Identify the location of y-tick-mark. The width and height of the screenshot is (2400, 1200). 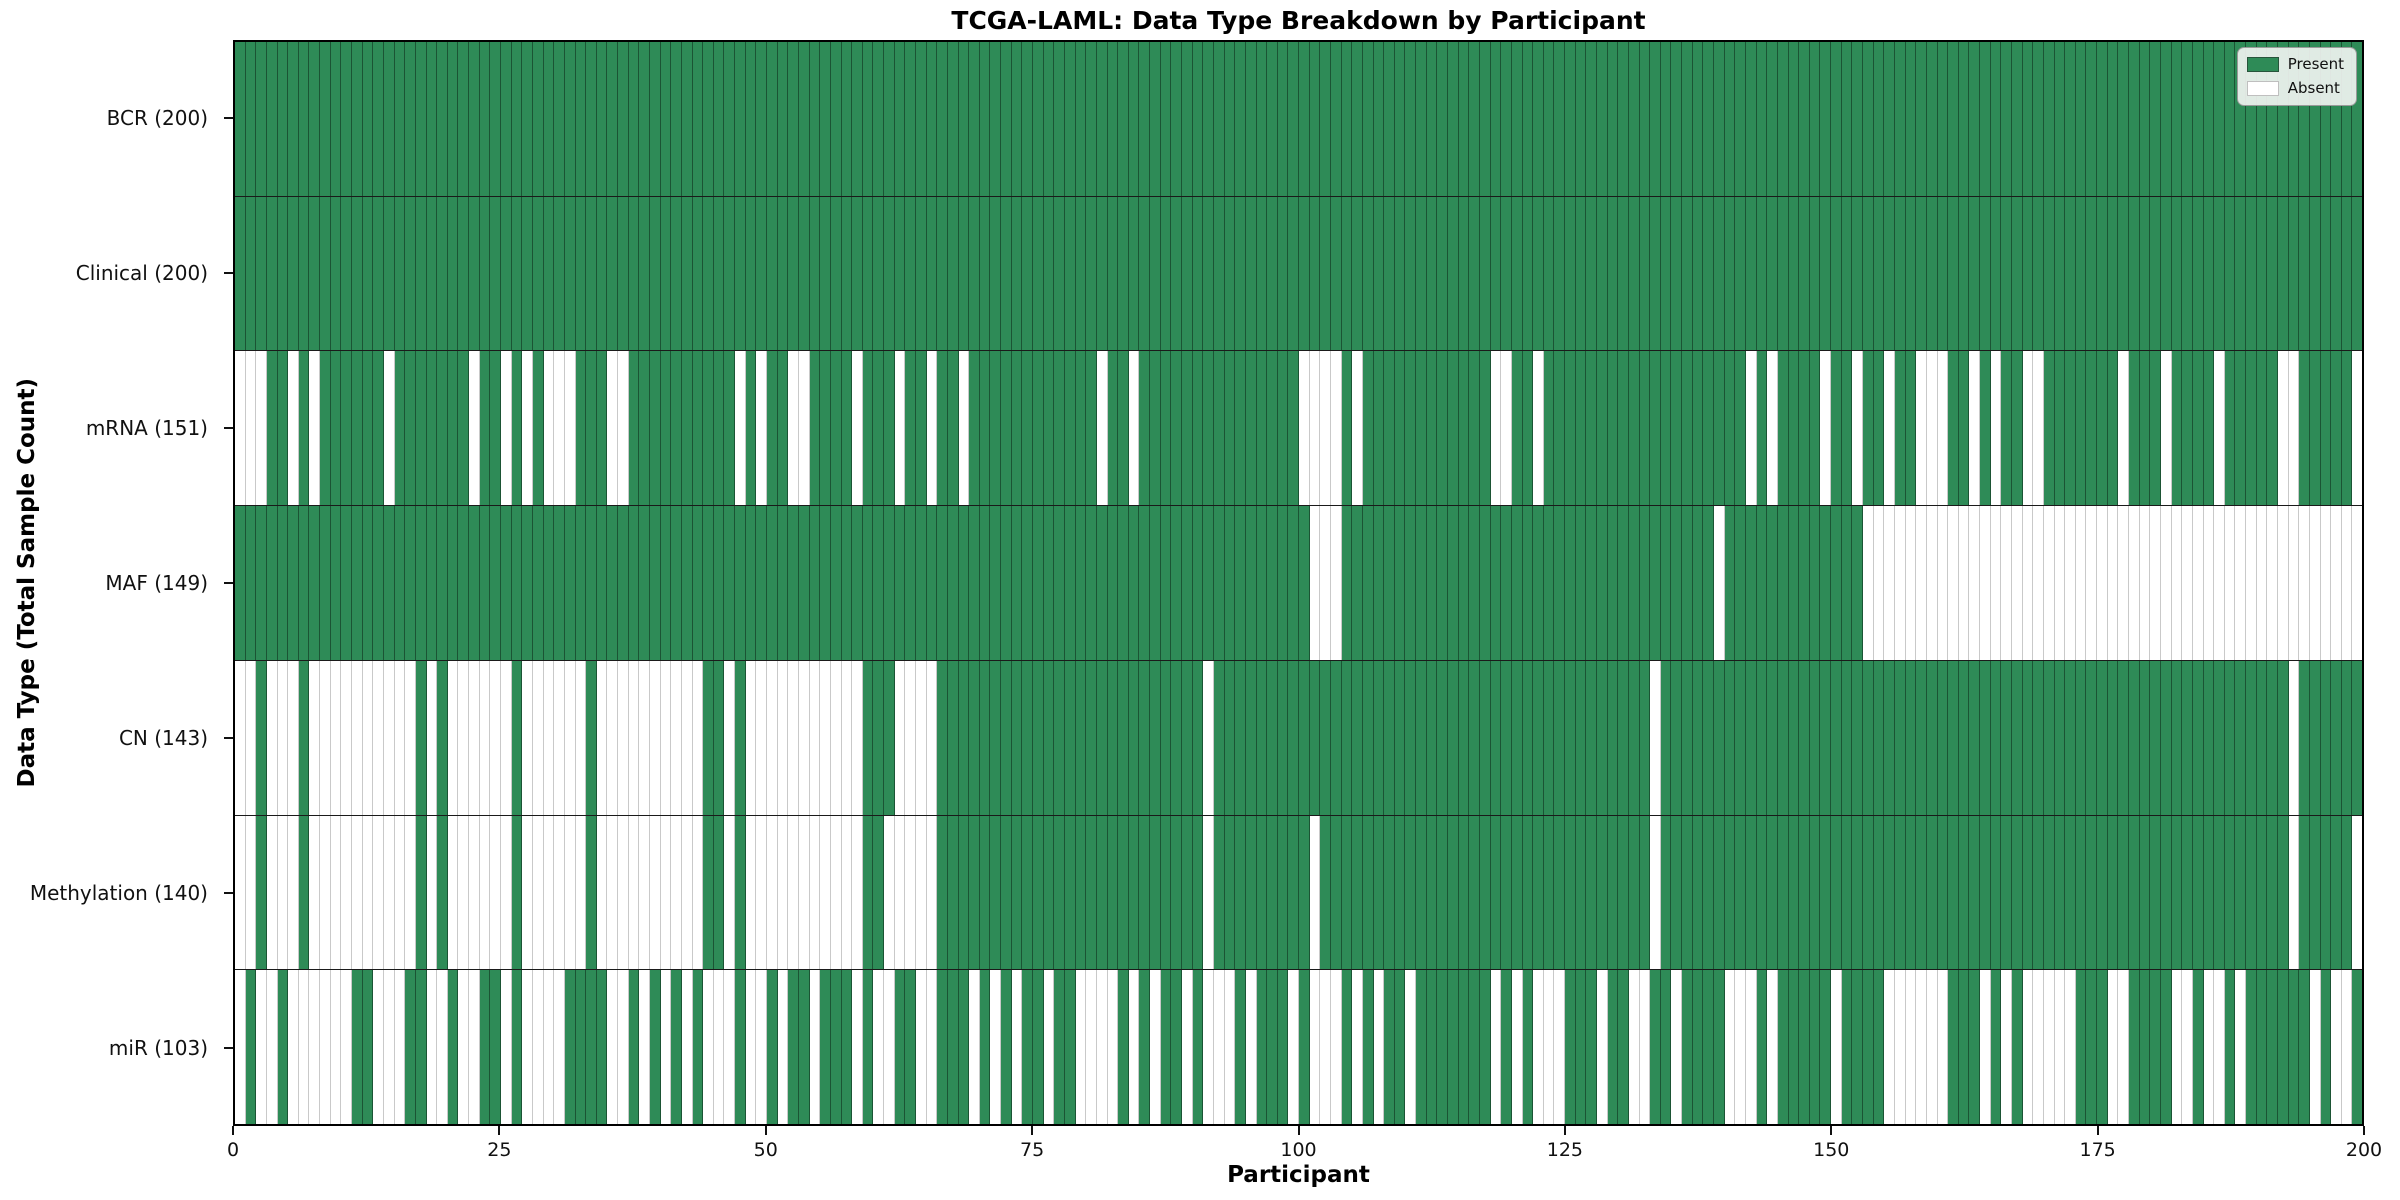
(228, 738).